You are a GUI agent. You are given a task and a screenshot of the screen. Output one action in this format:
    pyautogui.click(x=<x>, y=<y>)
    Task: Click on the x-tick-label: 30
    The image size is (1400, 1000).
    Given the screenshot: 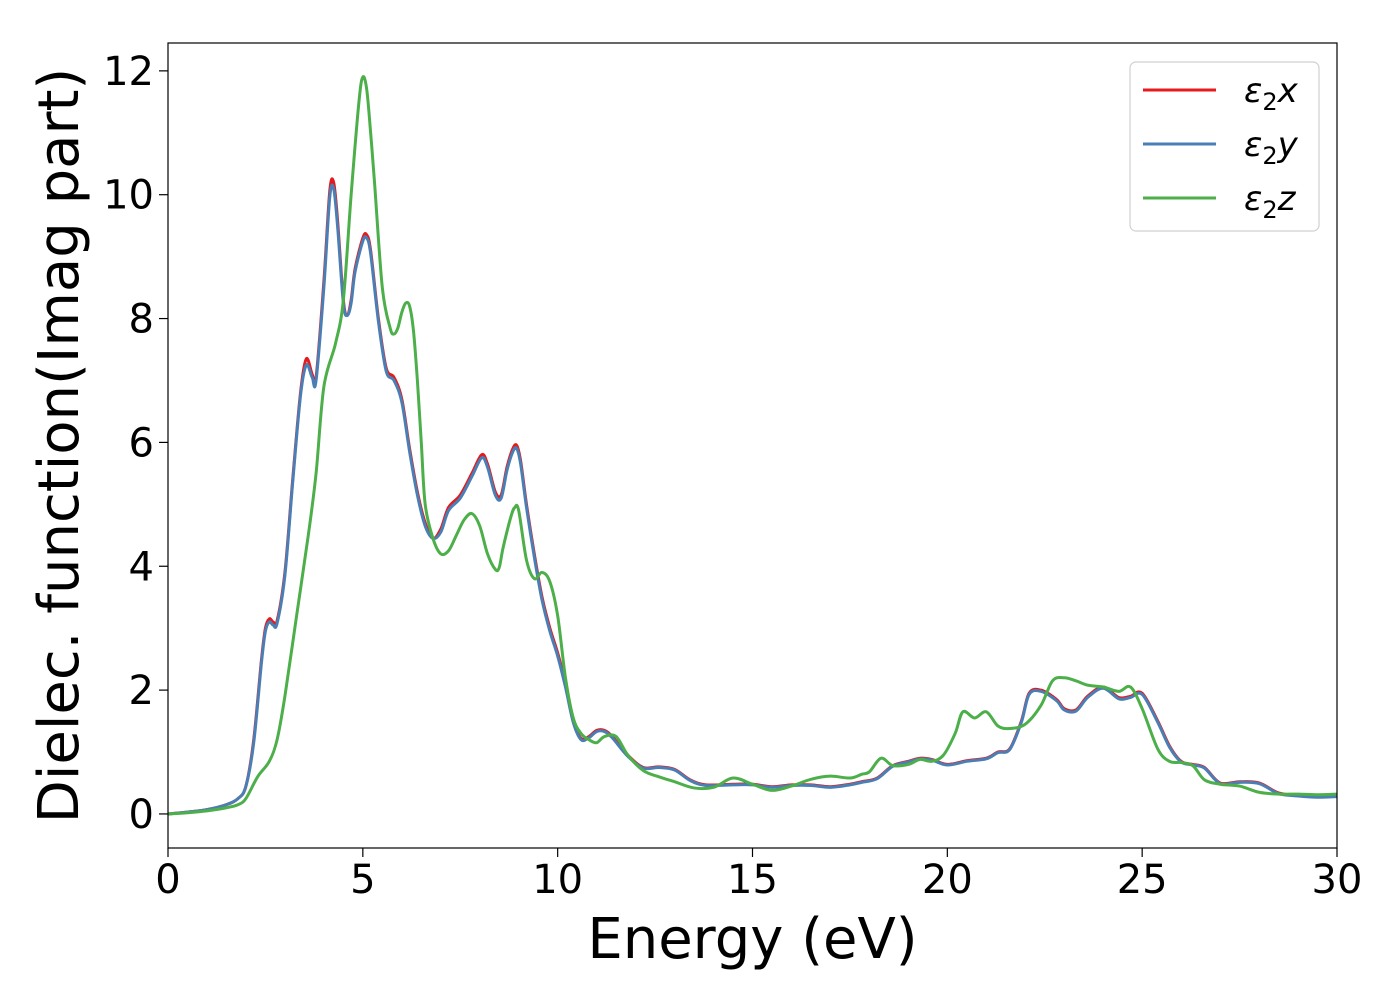 What is the action you would take?
    pyautogui.click(x=1337, y=880)
    